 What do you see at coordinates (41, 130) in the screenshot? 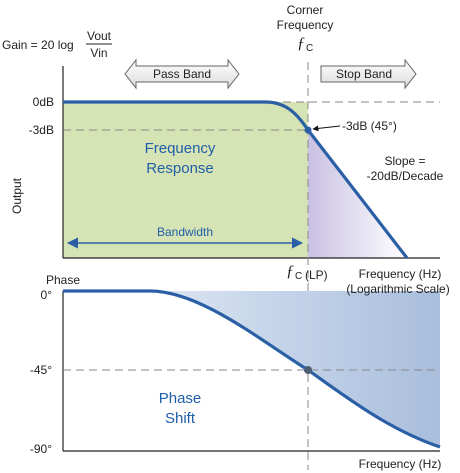
I see `minus3db-label: -3dB` at bounding box center [41, 130].